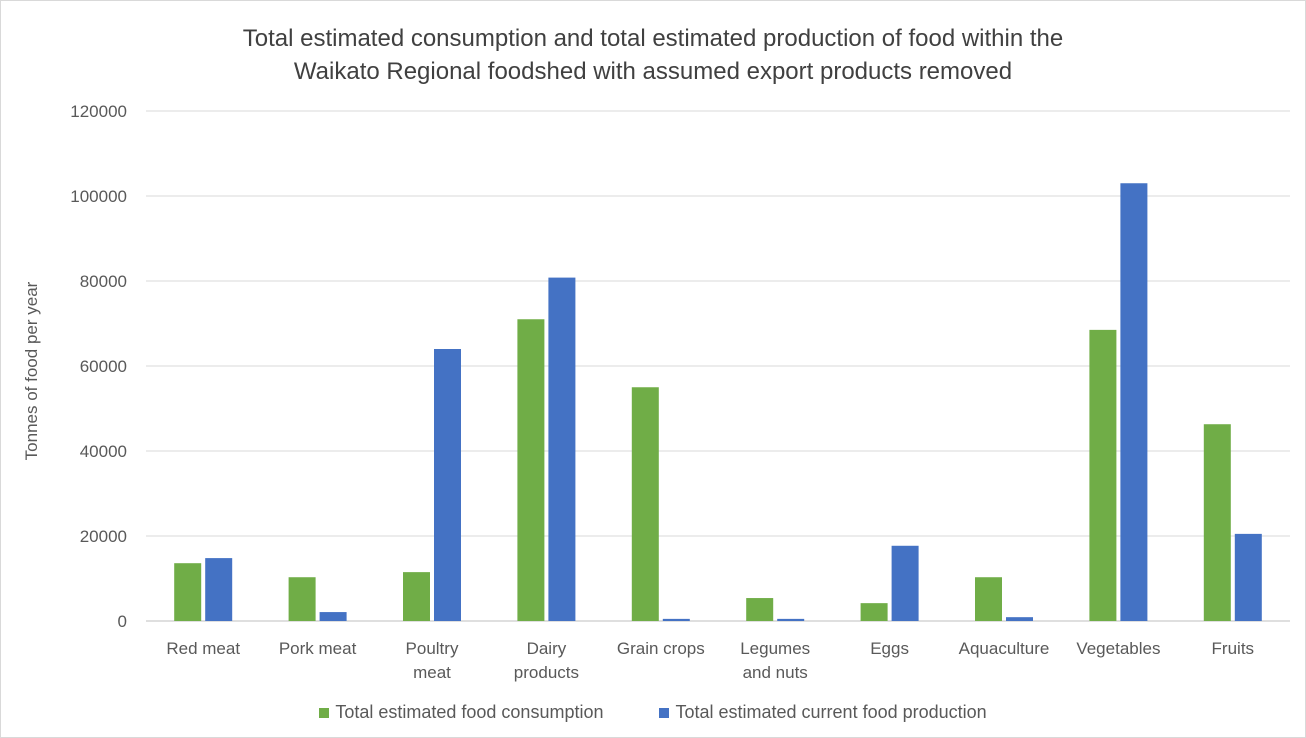  I want to click on x-tick-label: Aquaculture, so click(1004, 648).